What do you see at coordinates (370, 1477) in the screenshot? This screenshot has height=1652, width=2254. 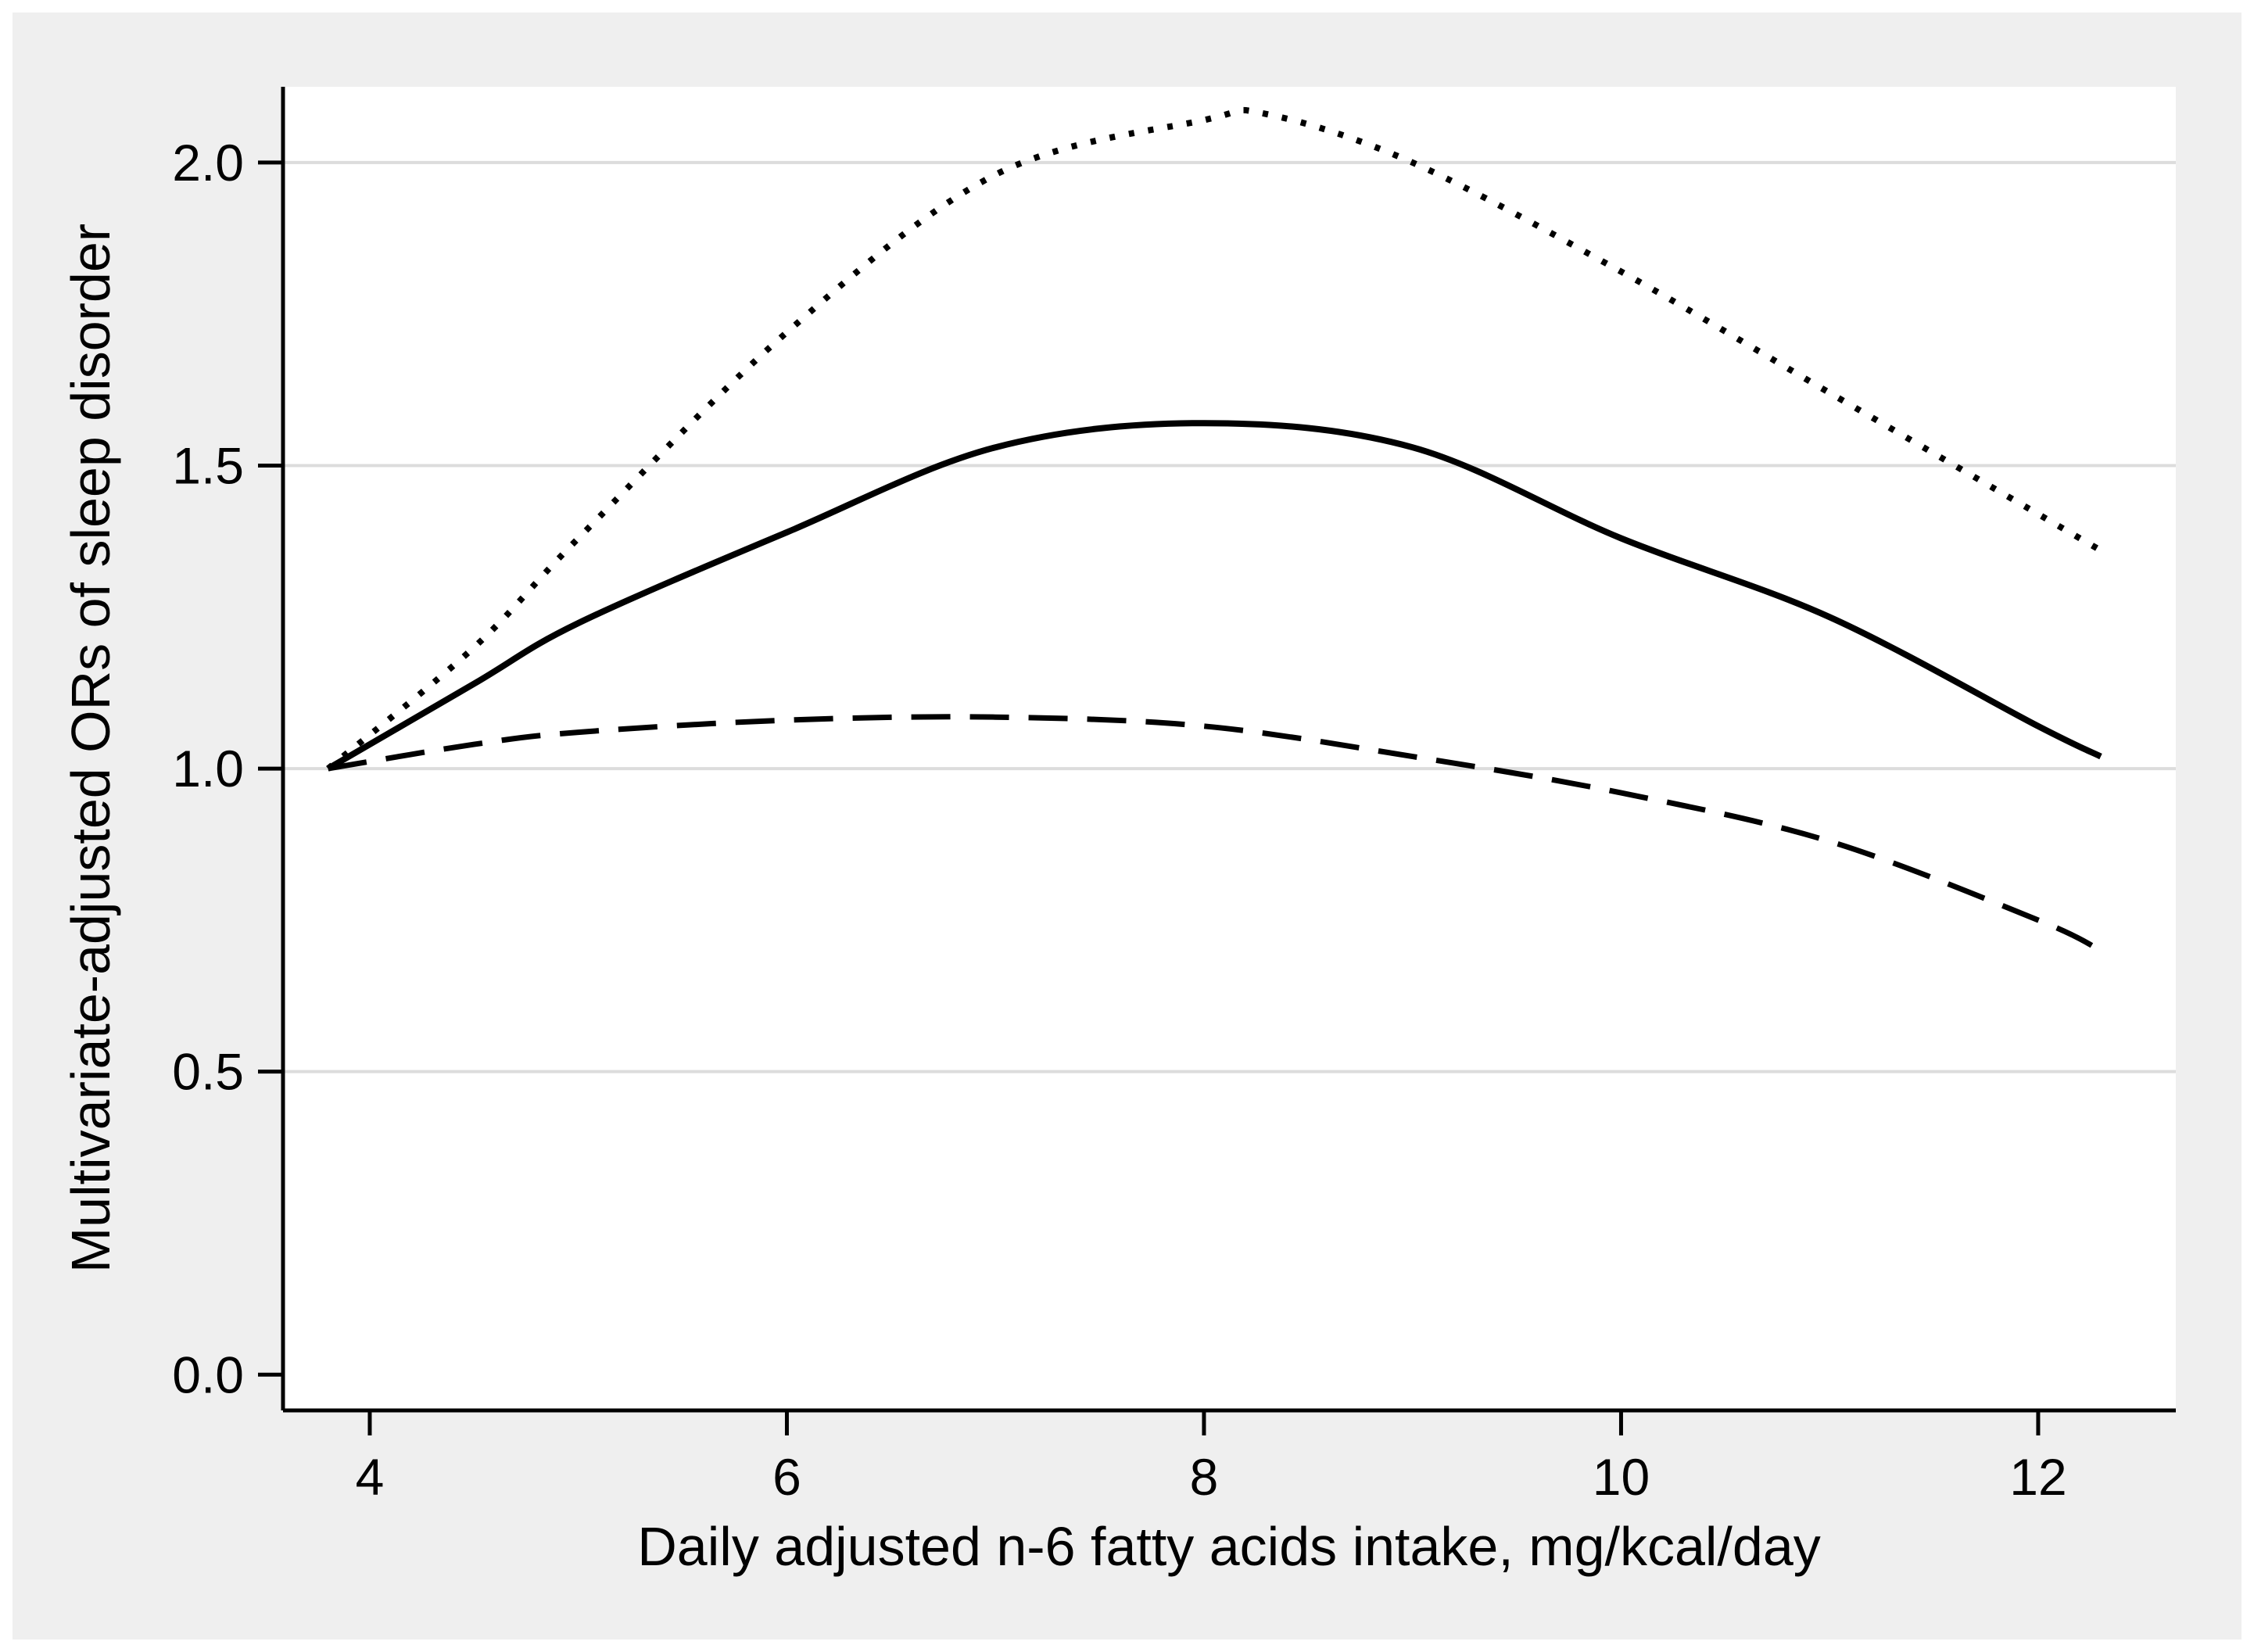 I see `x-tick-label: 4` at bounding box center [370, 1477].